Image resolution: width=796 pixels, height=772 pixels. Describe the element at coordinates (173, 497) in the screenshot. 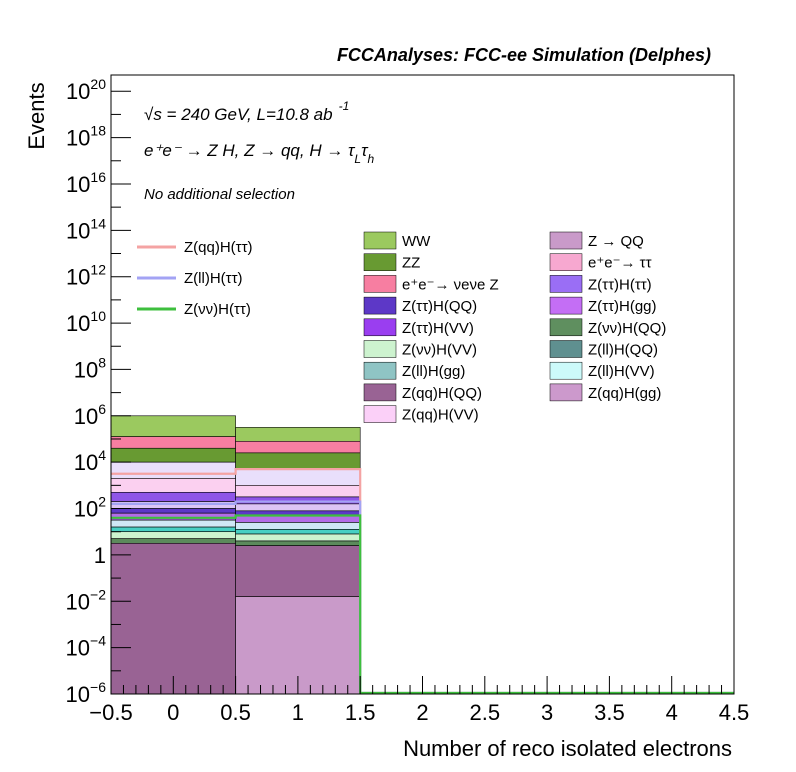

I see `bar-bin0-band5` at that location.